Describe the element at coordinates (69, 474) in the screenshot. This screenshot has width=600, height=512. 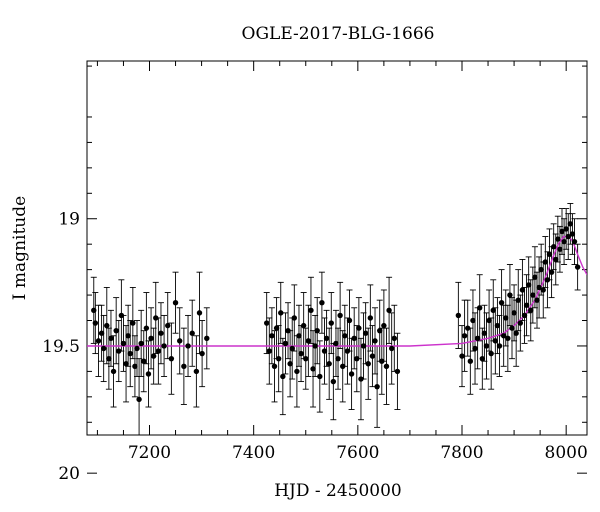
I see `y-tick-label: 20` at that location.